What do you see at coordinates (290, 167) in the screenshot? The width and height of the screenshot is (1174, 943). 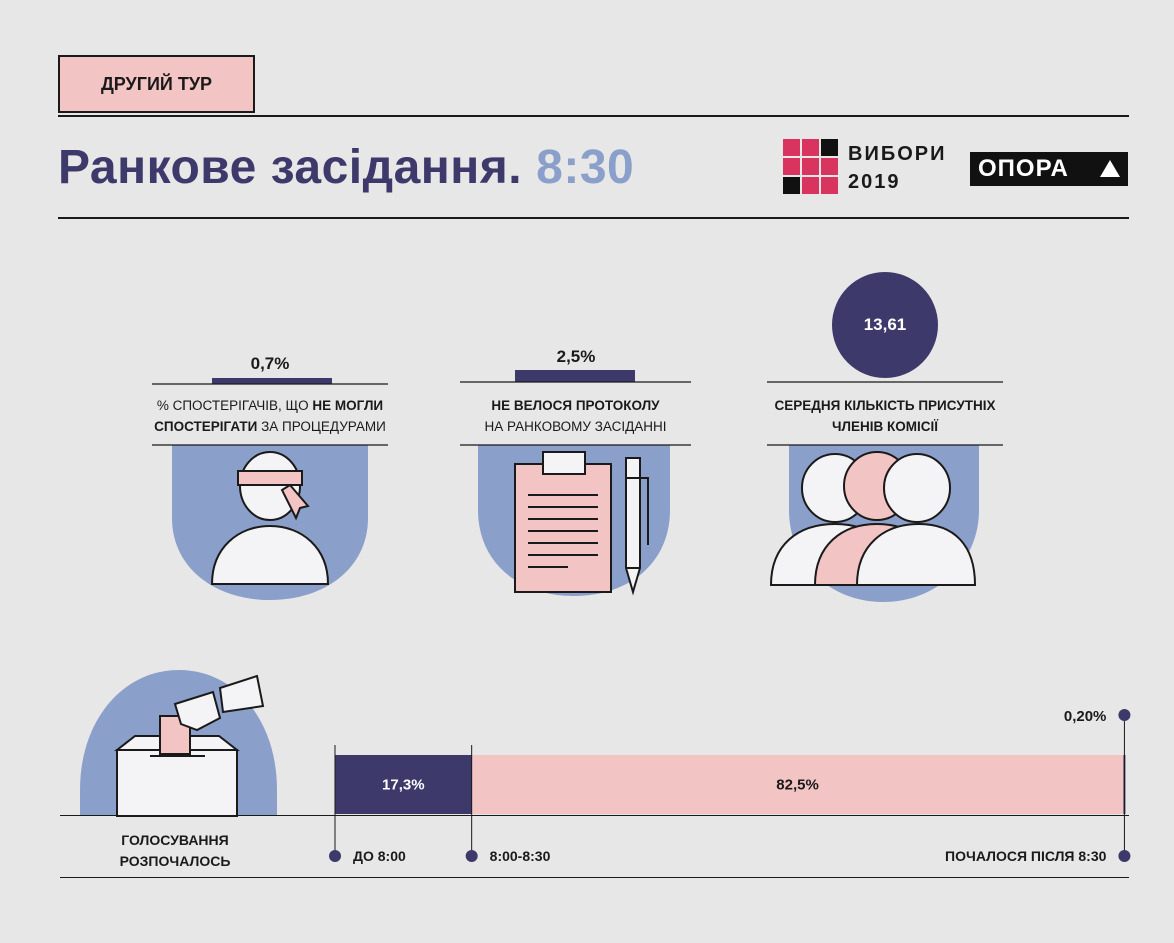 I see `page-title-text: Ранкове засідання.` at bounding box center [290, 167].